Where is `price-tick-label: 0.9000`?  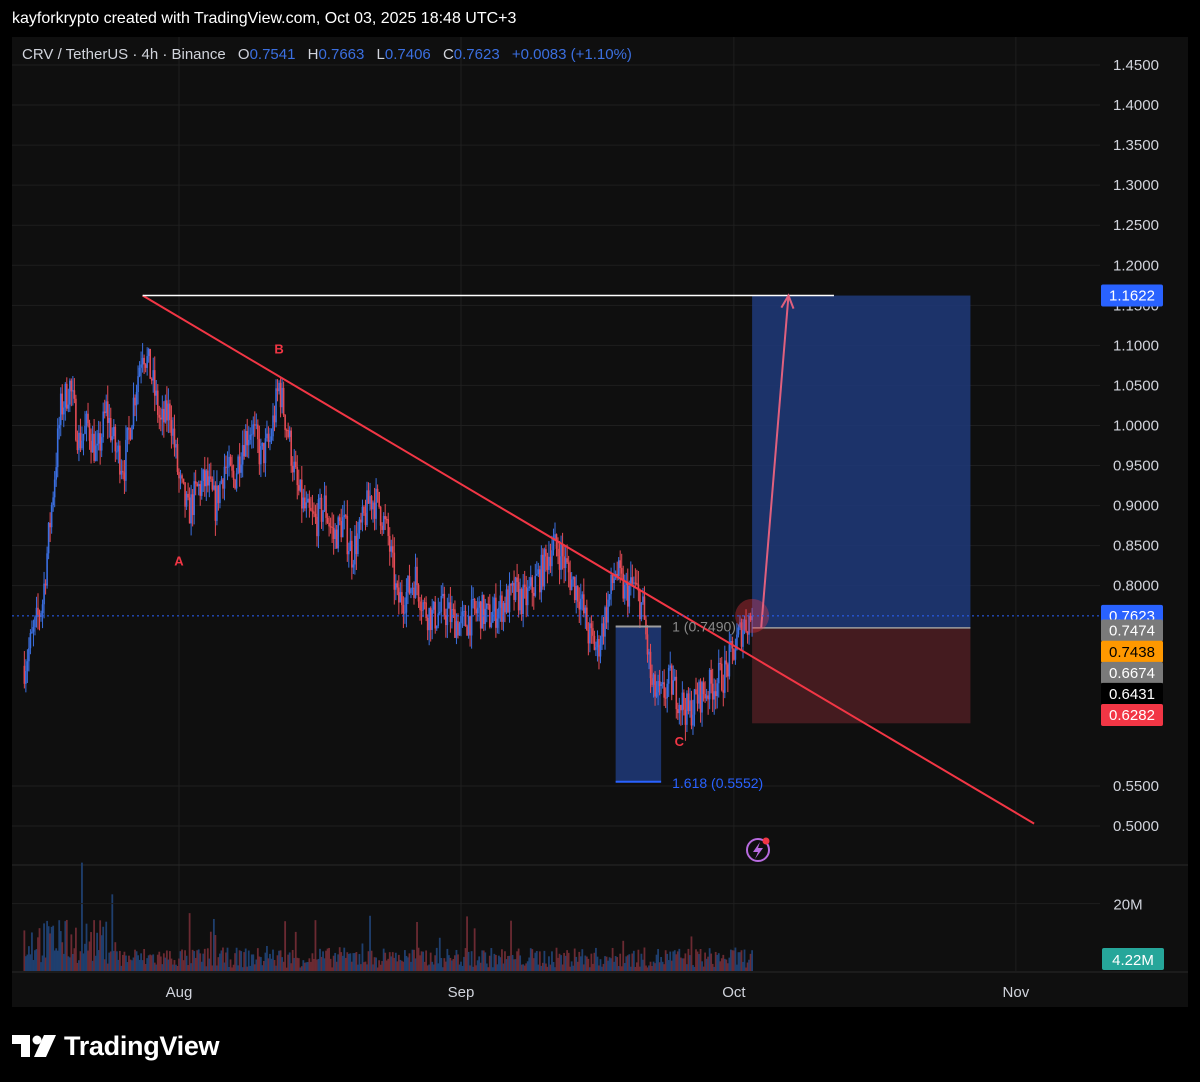
price-tick-label: 0.9000 is located at coordinates (1136, 506).